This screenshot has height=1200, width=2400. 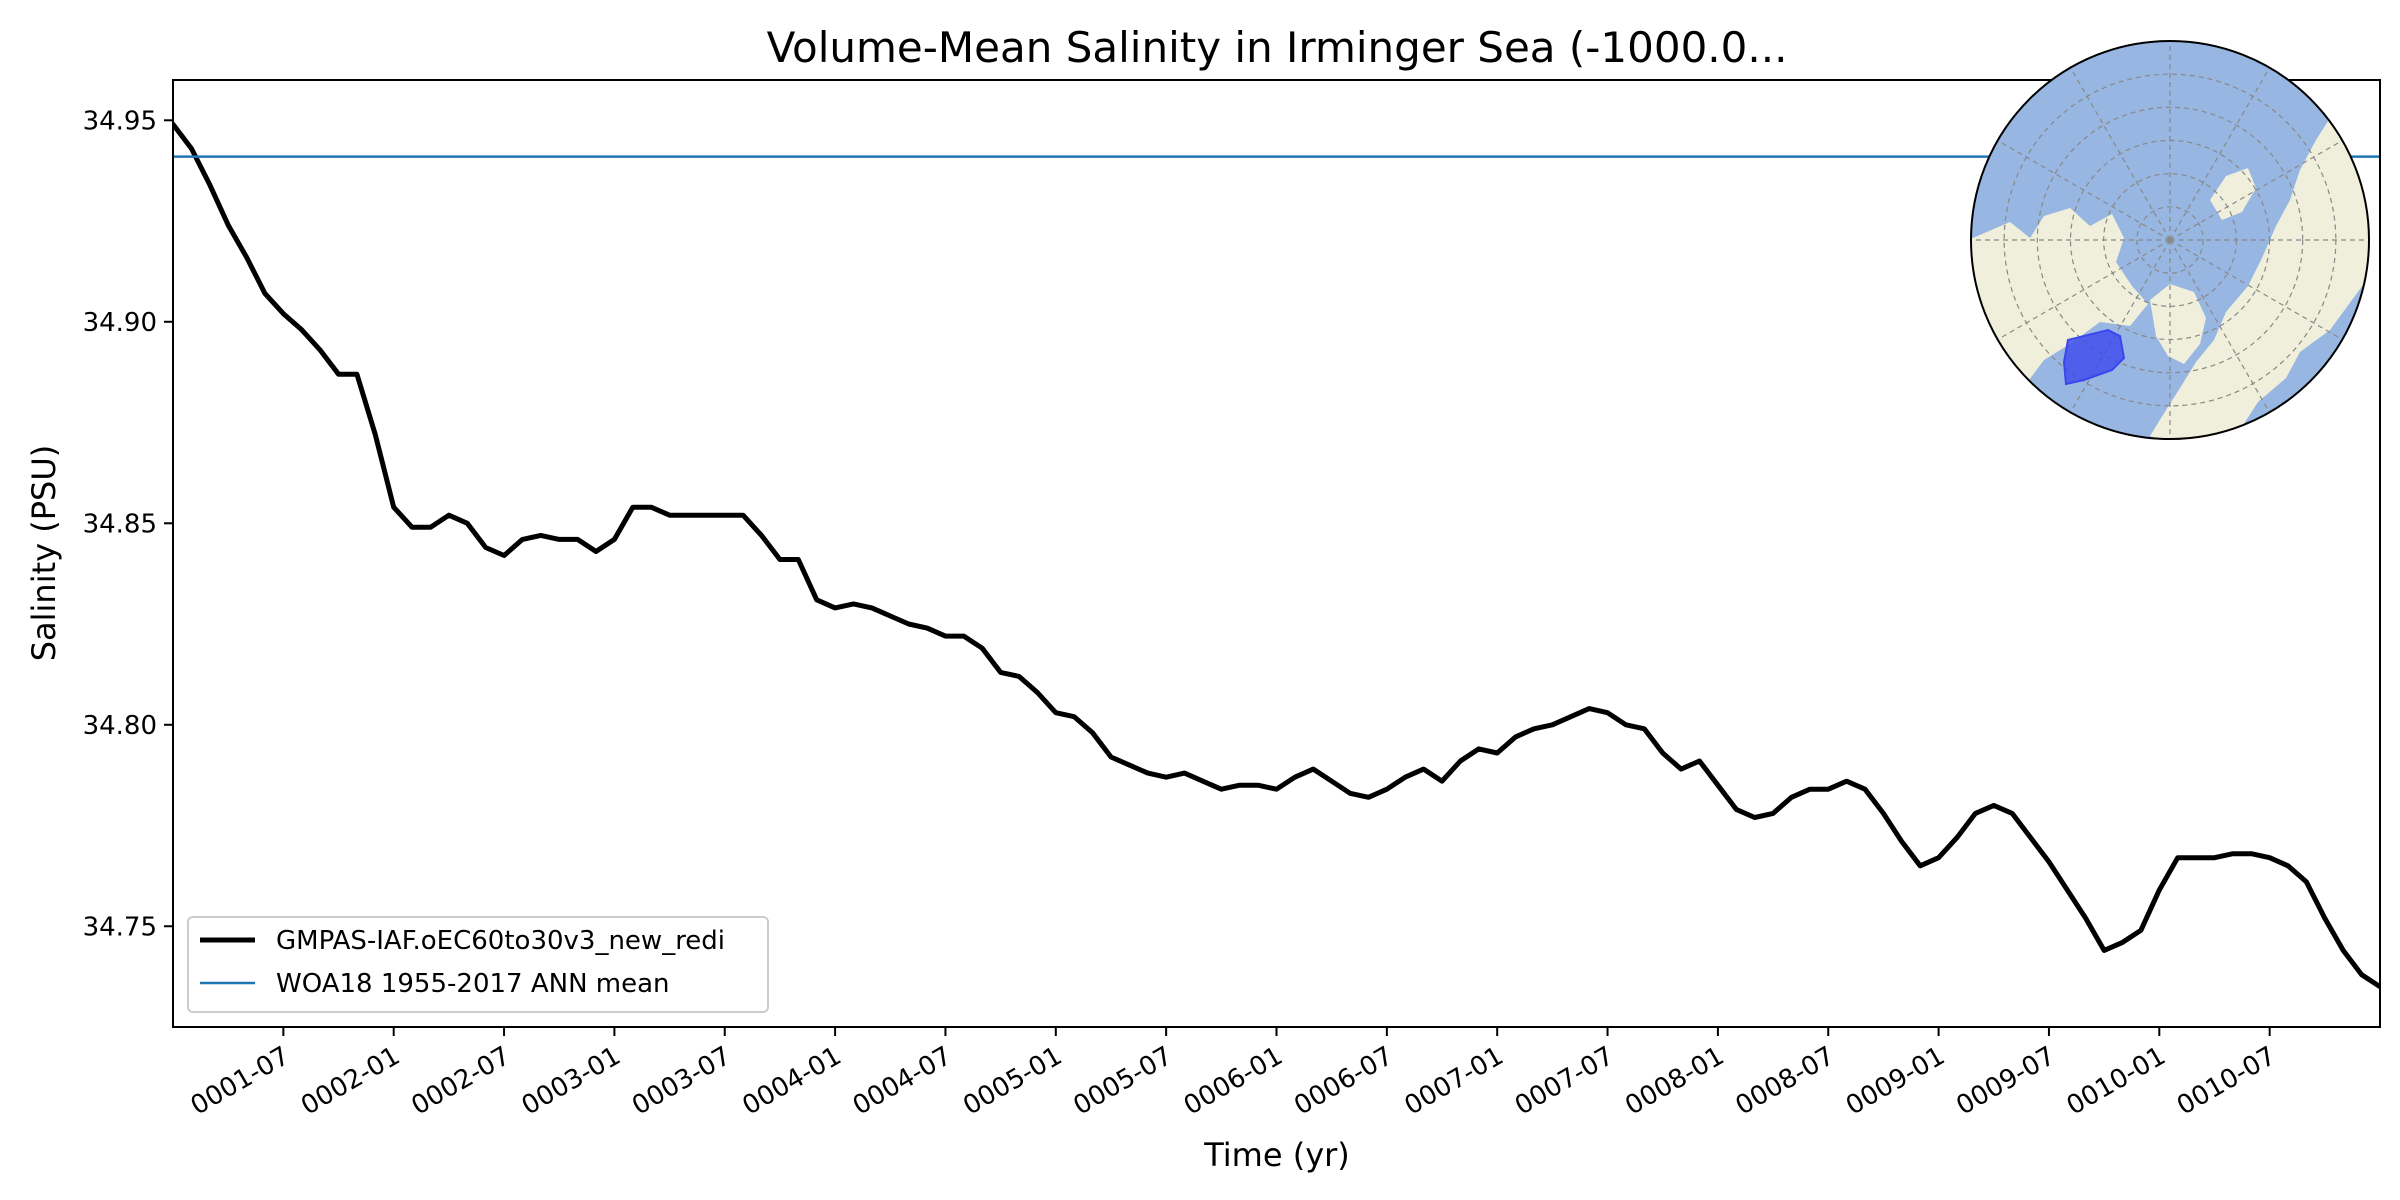 What do you see at coordinates (2233, 194) in the screenshot?
I see `landmass-arctic-islands` at bounding box center [2233, 194].